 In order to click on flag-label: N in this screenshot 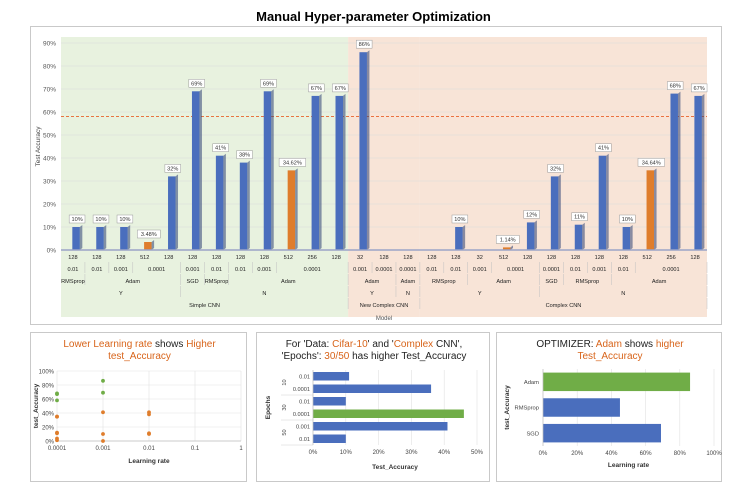, I will do `click(623, 294)`.